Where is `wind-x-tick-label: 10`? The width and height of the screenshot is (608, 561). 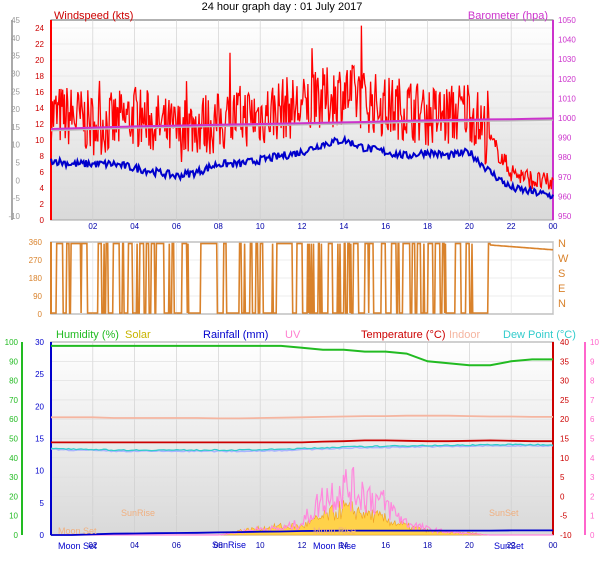 wind-x-tick-label: 10 is located at coordinates (260, 226).